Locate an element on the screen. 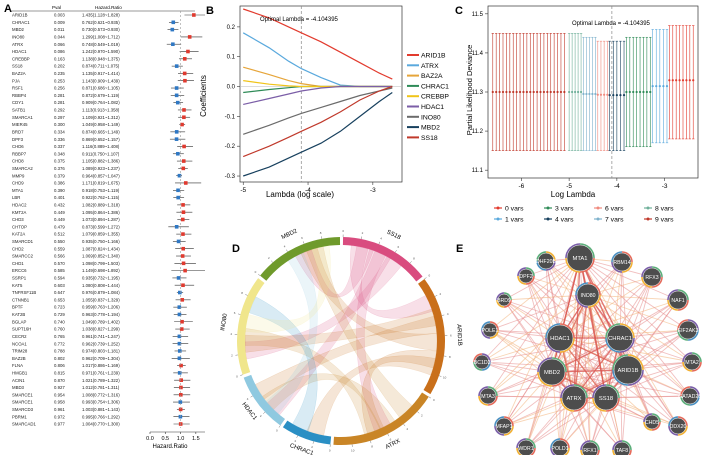 This screenshot has height=455, width=709. cv-legend-label: 0 vars is located at coordinates (514, 208).